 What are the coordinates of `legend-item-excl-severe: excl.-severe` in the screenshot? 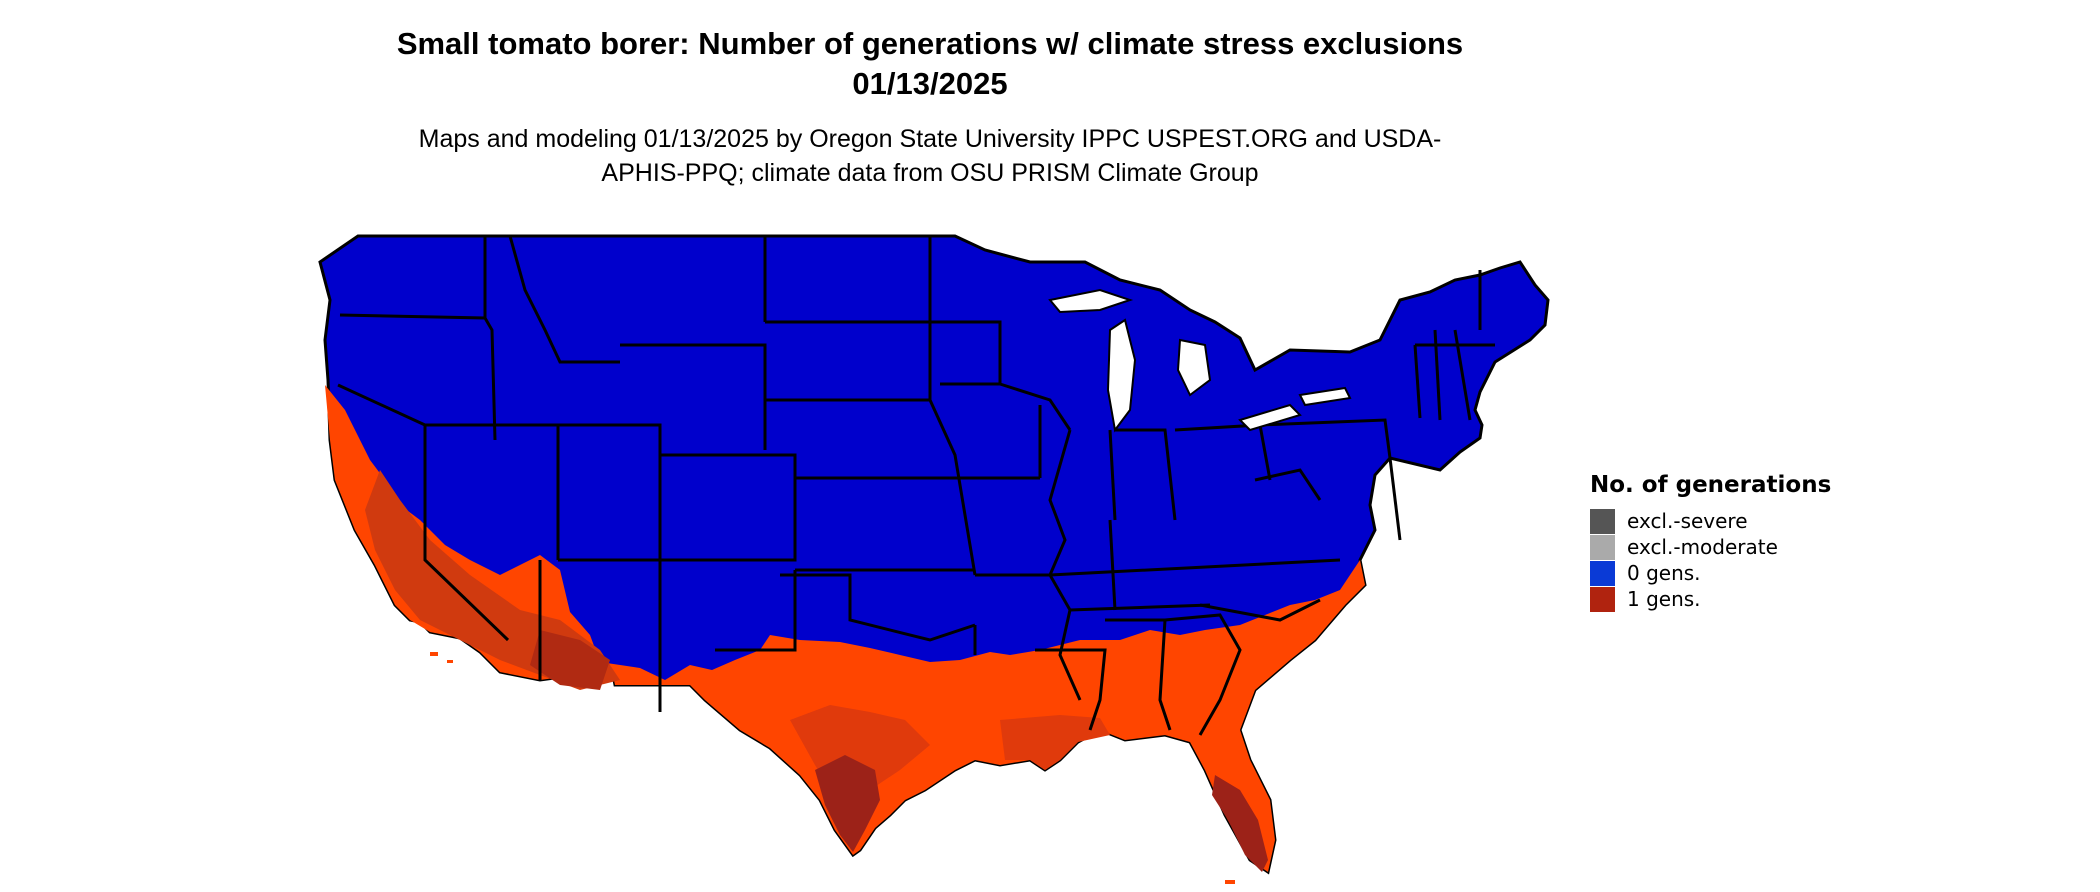 It's located at (1710, 521).